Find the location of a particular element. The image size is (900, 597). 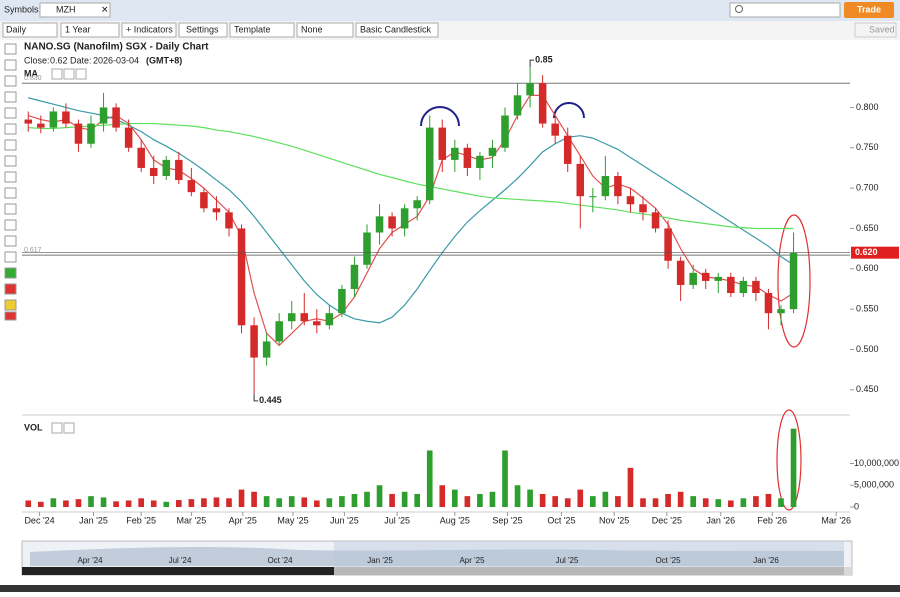

x-tick-label: Mar '26 is located at coordinates (836, 520).